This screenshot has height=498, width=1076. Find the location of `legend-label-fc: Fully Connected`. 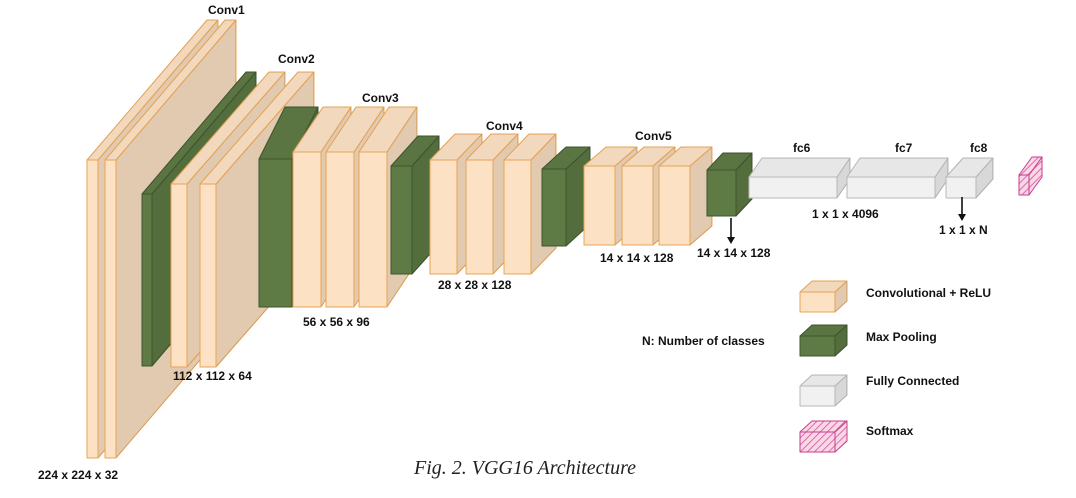

legend-label-fc: Fully Connected is located at coordinates (912, 381).